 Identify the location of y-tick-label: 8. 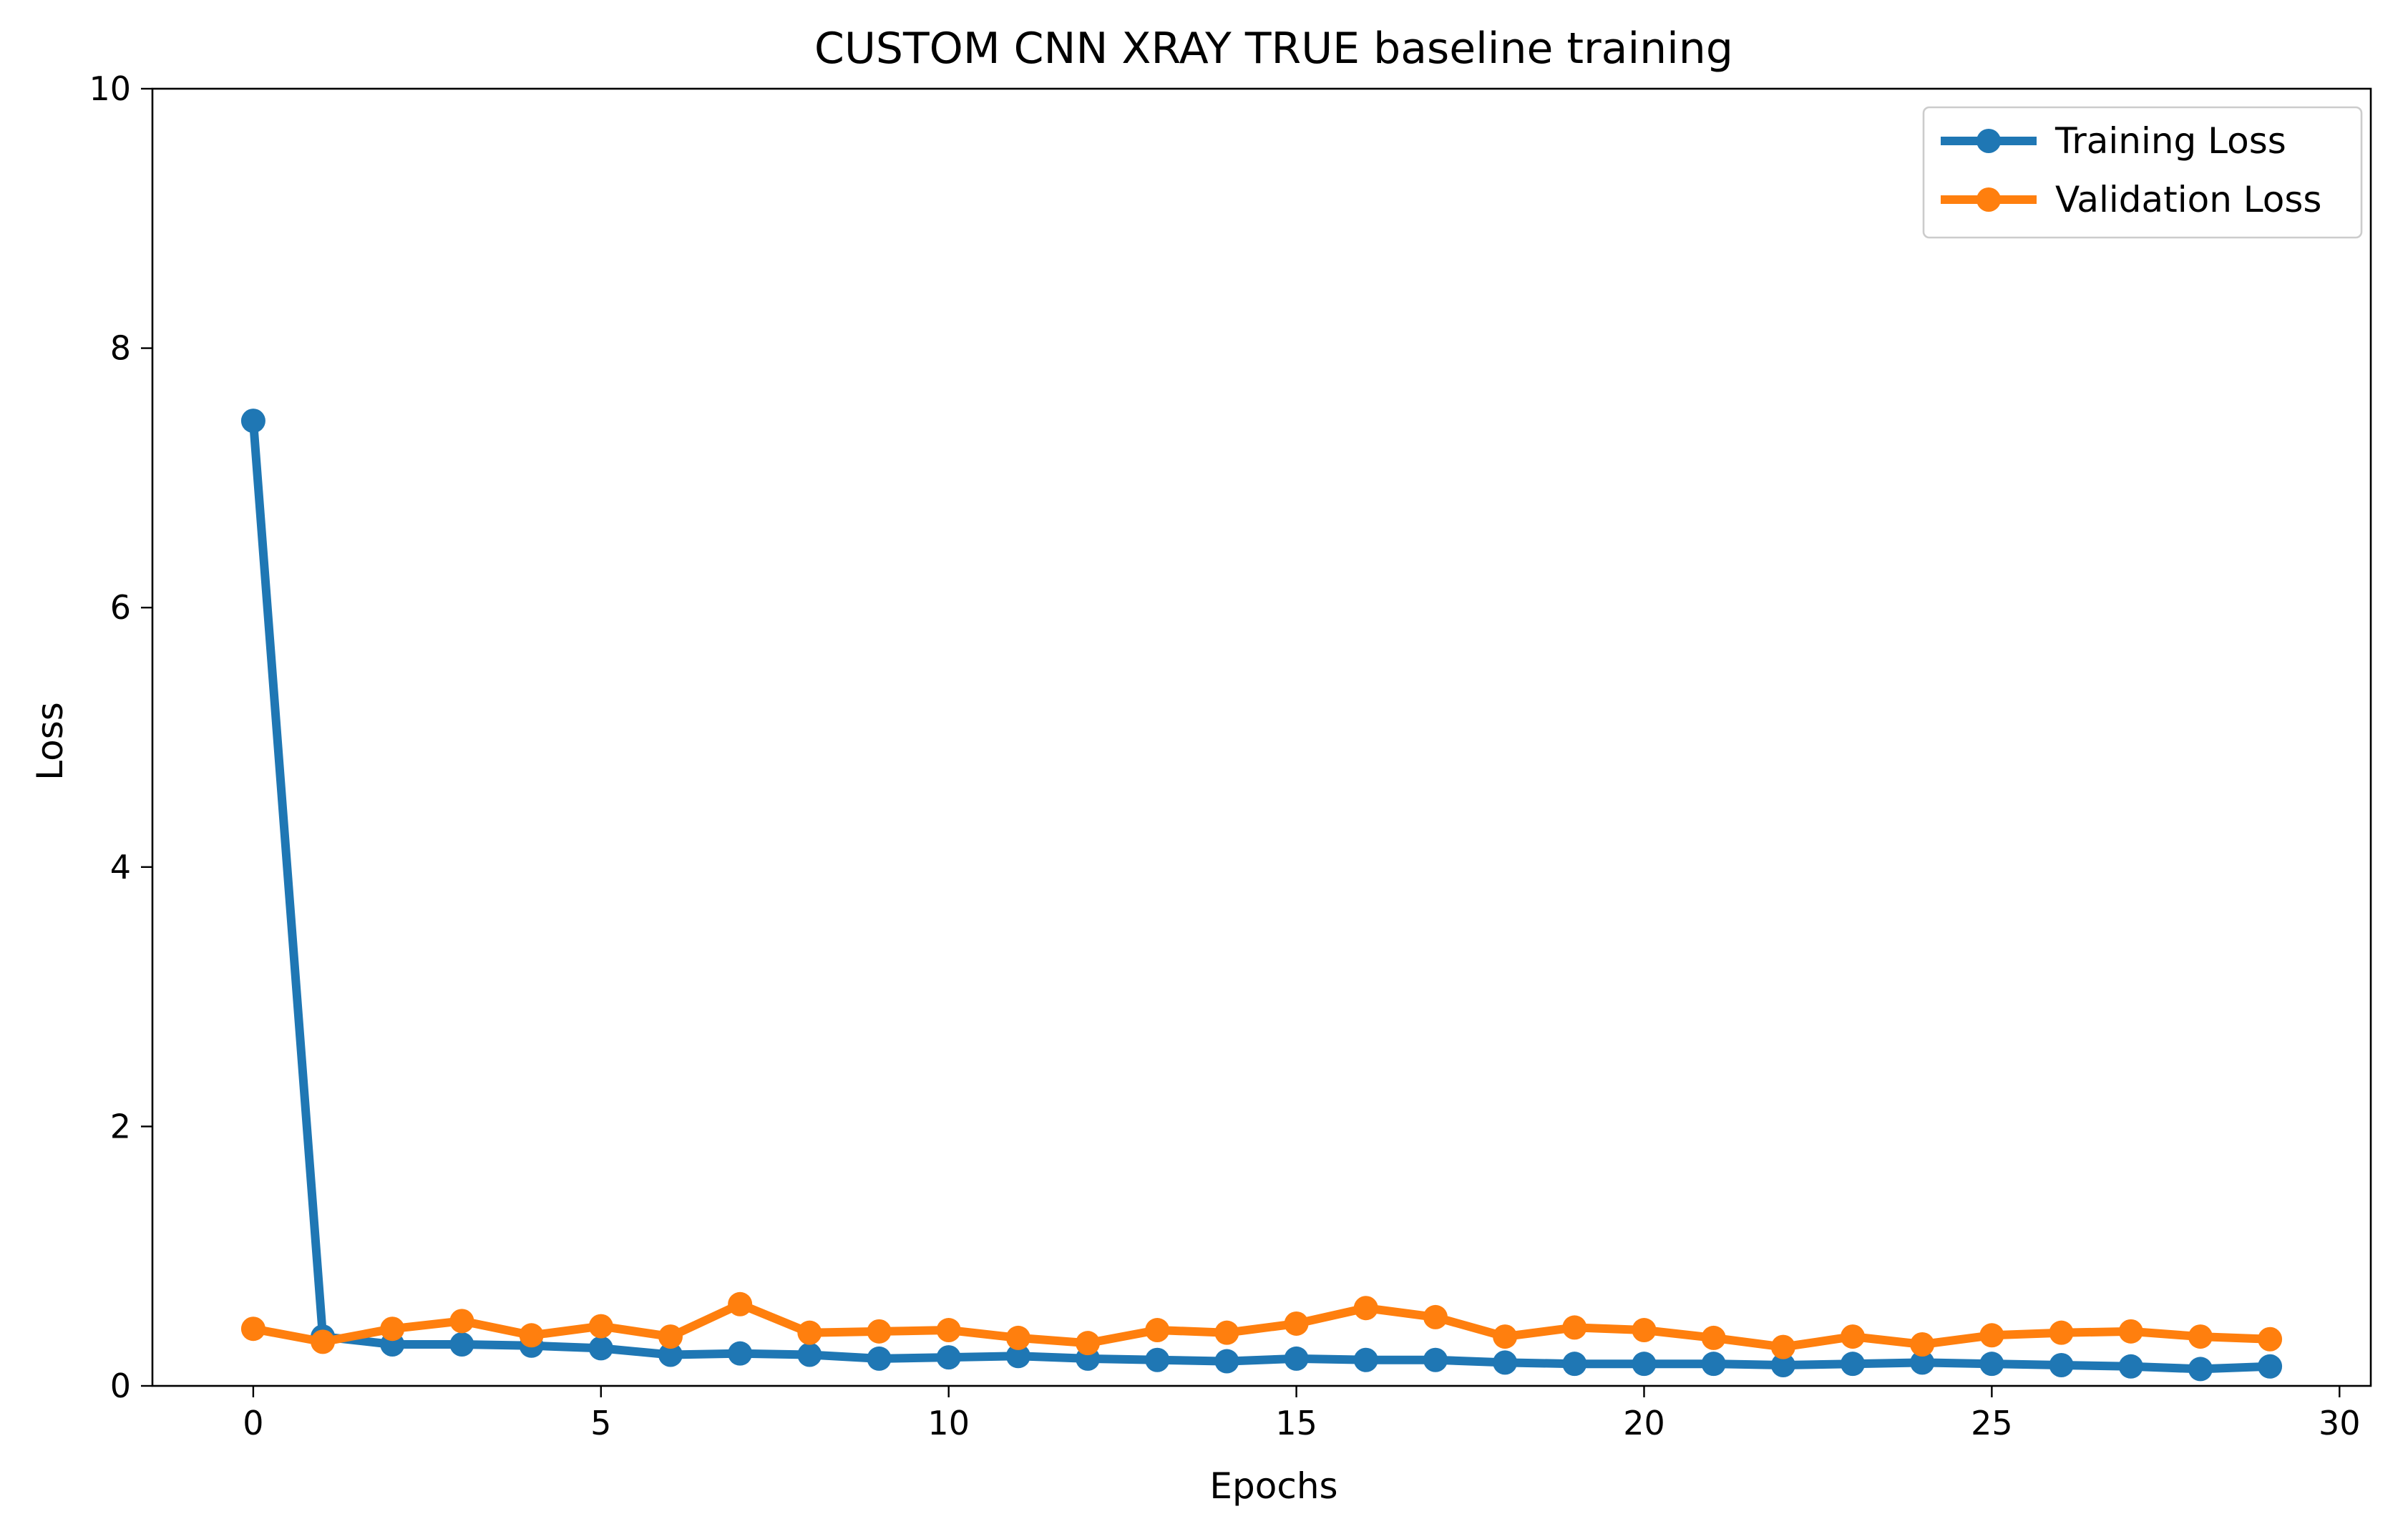
(121, 348).